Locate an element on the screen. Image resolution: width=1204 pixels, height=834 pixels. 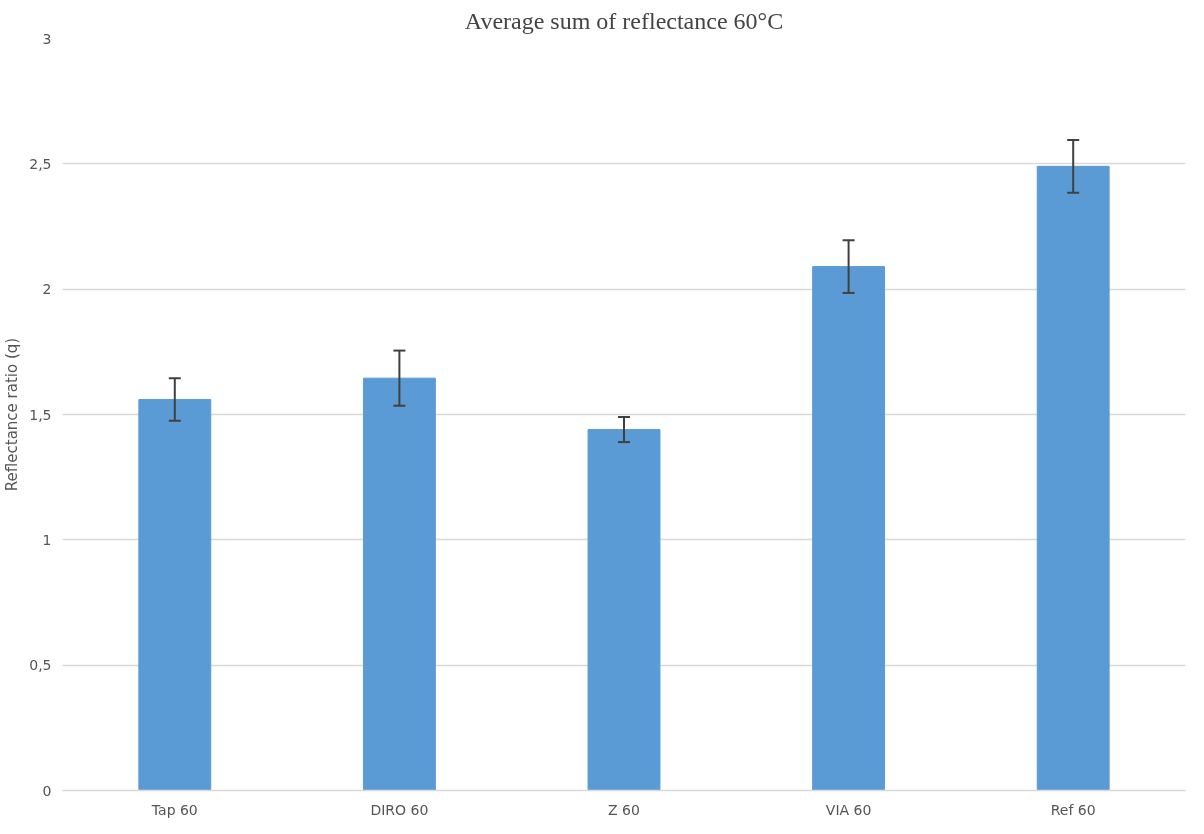
y-axis-title: Reflectance ratio (q) is located at coordinates (12, 414).